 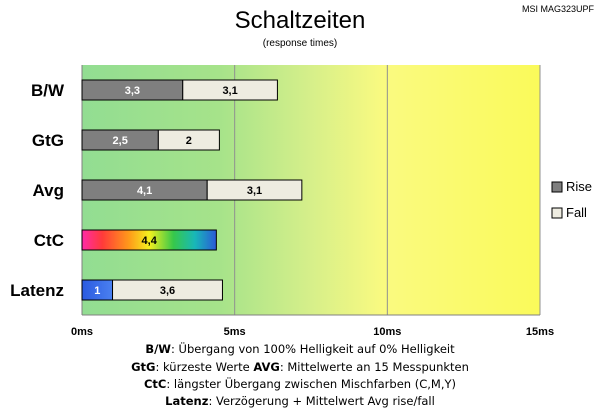 What do you see at coordinates (579, 186) in the screenshot?
I see `legend-label-rise: Rise` at bounding box center [579, 186].